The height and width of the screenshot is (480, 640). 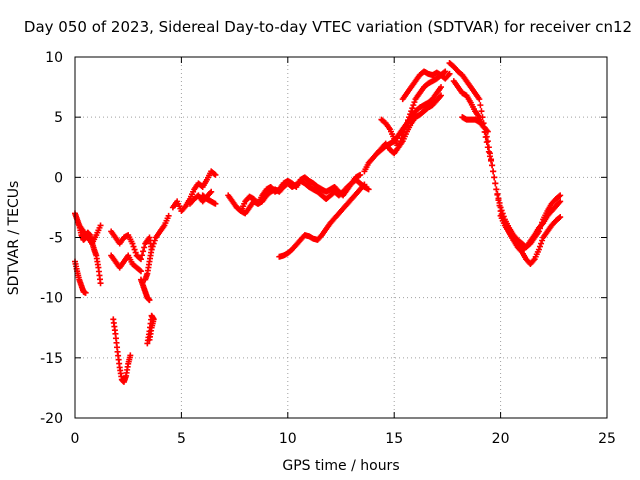 What do you see at coordinates (80, 277) in the screenshot?
I see `series-track-b` at bounding box center [80, 277].